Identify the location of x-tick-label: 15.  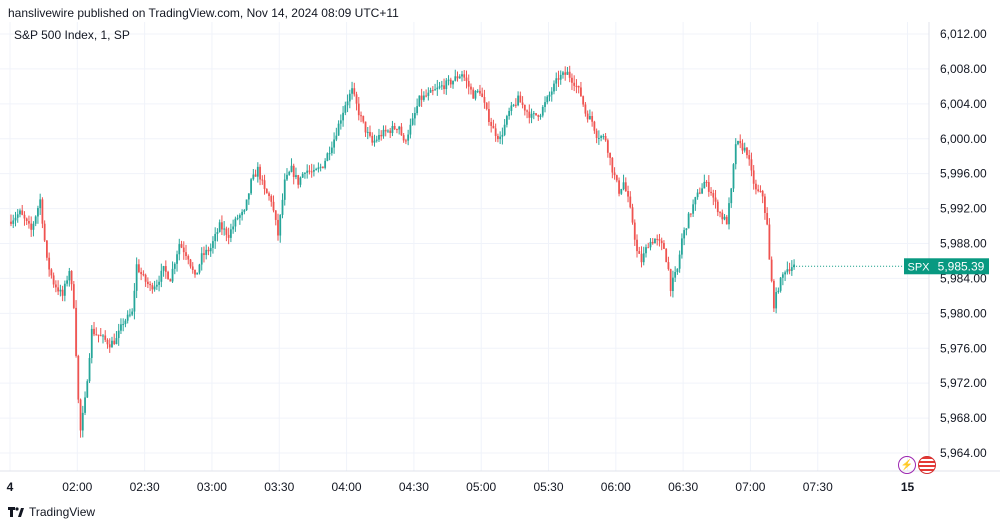
(908, 487).